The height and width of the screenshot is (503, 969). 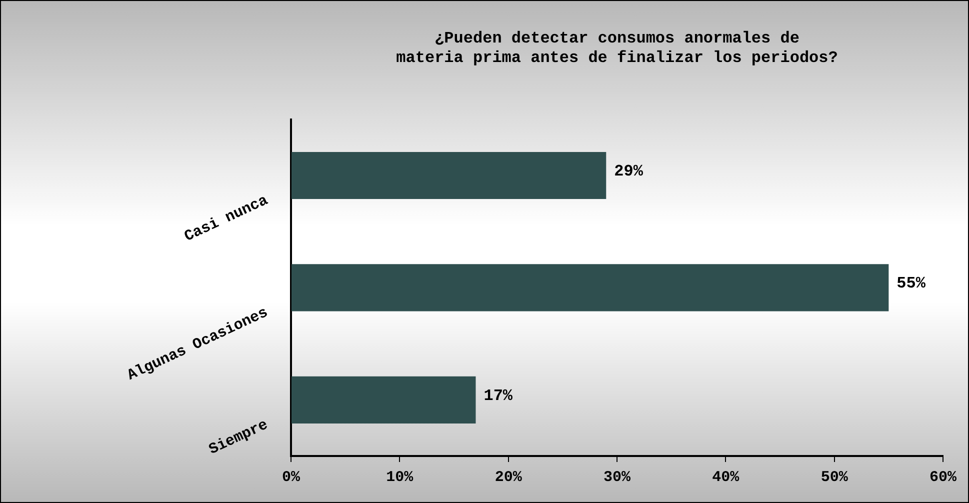 What do you see at coordinates (617, 477) in the screenshot?
I see `x-tick-label: 30%` at bounding box center [617, 477].